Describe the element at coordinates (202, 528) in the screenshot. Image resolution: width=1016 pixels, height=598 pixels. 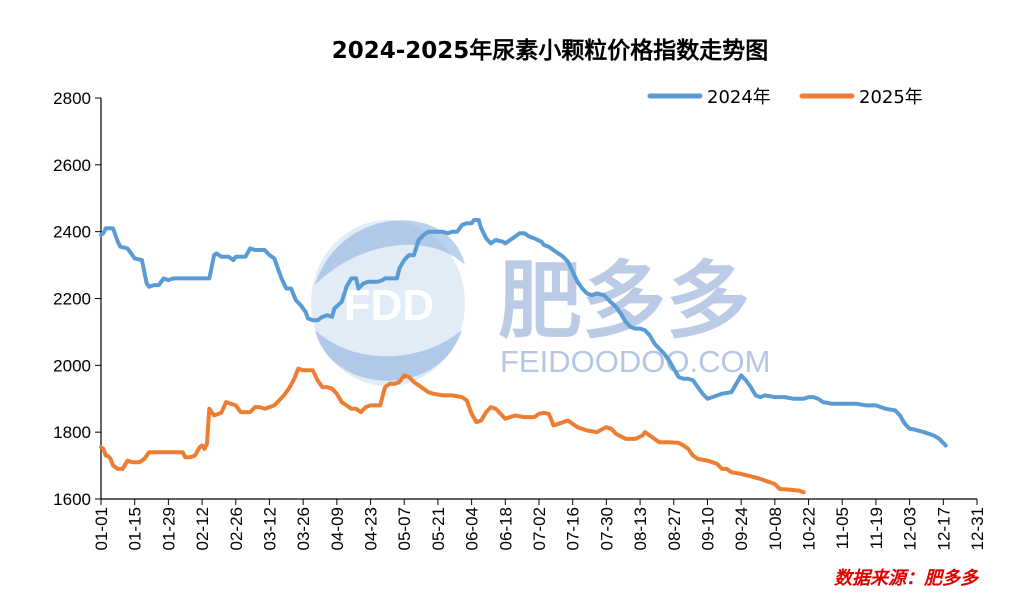
I see `x-tick-label: 02-12` at that location.